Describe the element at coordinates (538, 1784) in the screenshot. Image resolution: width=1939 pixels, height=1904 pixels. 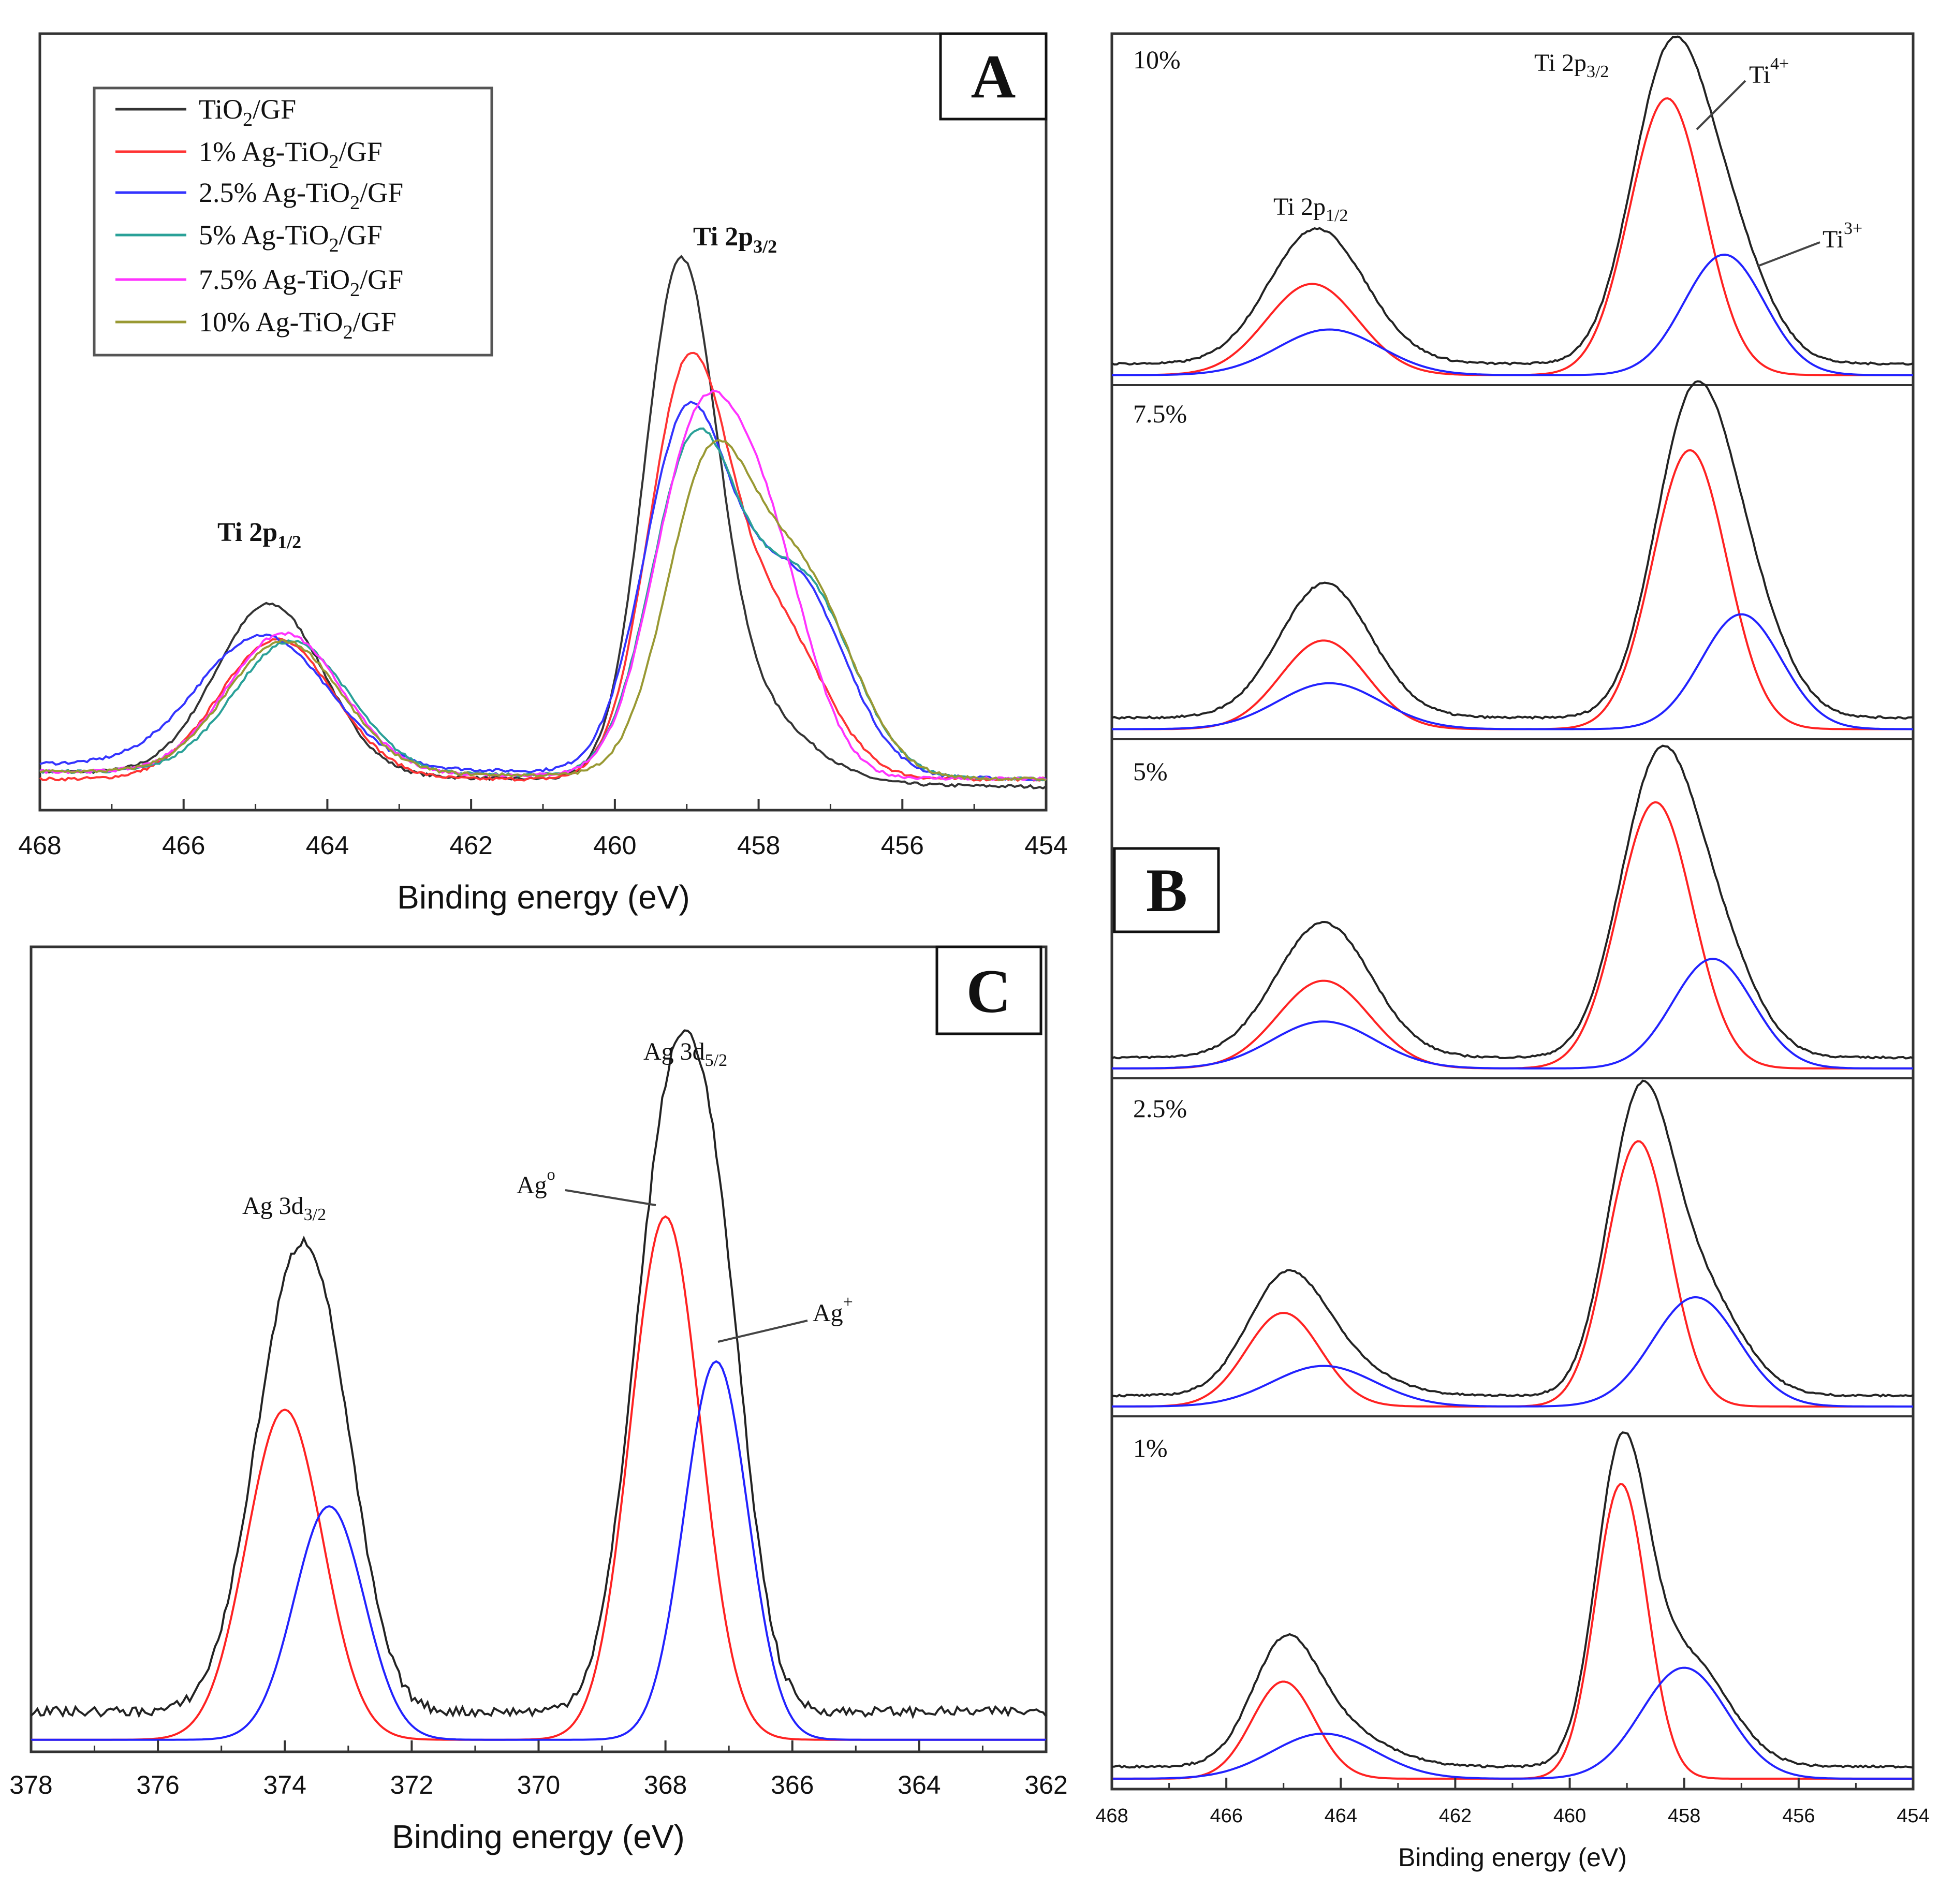
I see `axis-2-tick-label: 370` at that location.